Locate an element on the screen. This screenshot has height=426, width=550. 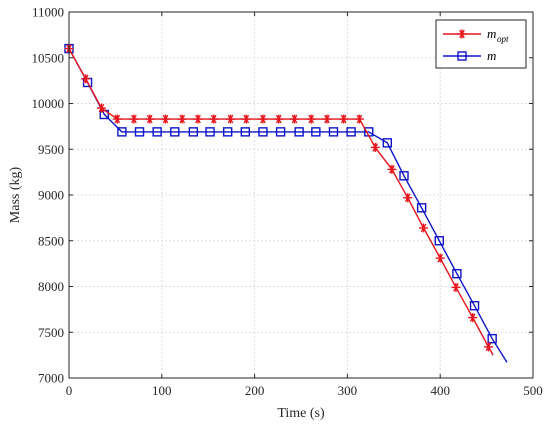
x-tick-label: 100 is located at coordinates (162, 390).